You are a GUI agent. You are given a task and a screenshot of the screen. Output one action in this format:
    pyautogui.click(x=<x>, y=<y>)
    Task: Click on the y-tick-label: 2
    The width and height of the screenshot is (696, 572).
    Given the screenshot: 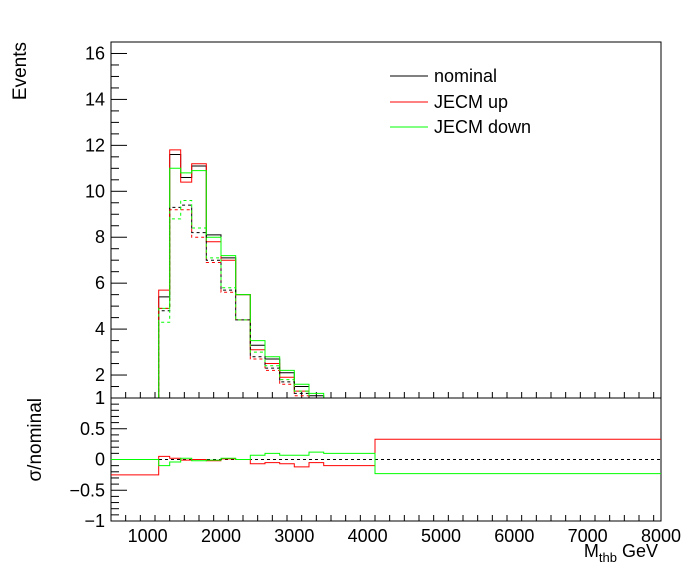 What is the action you would take?
    pyautogui.click(x=100, y=375)
    